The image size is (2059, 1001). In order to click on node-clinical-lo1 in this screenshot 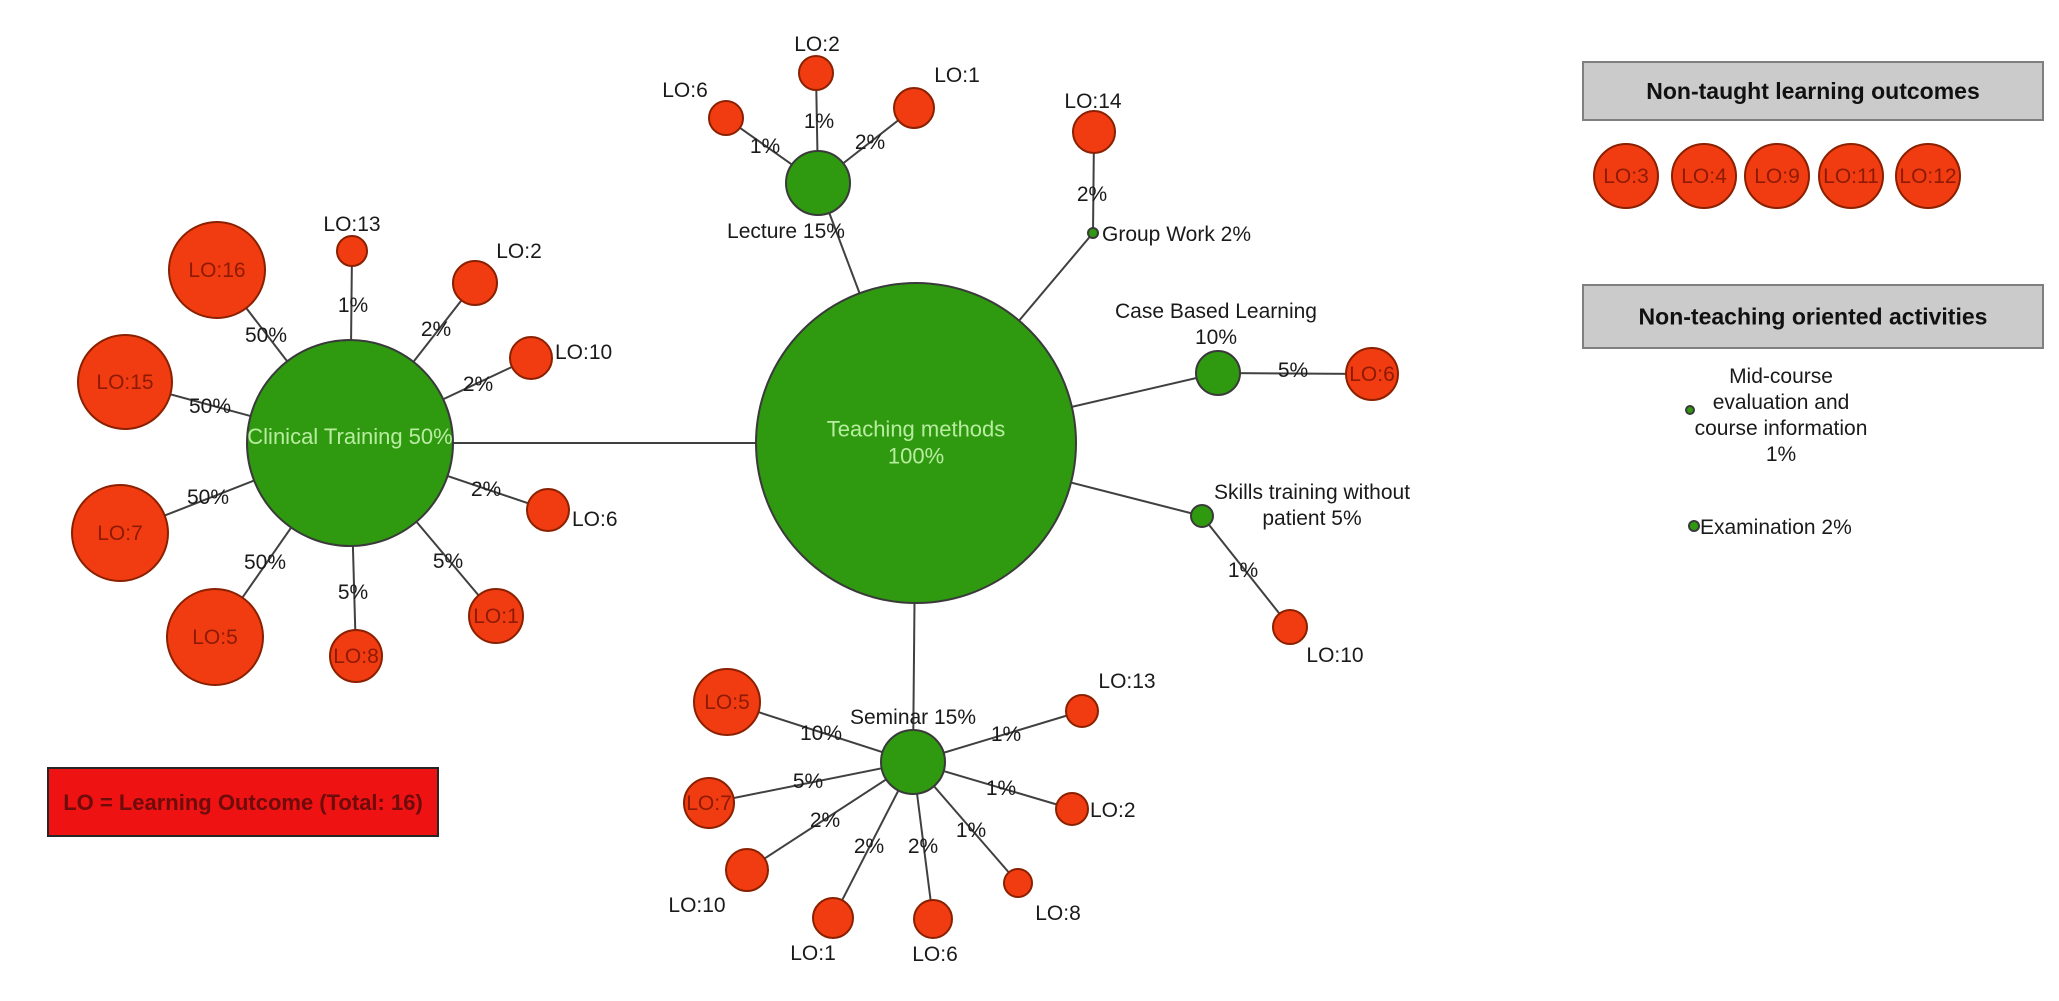, I will do `click(496, 616)`.